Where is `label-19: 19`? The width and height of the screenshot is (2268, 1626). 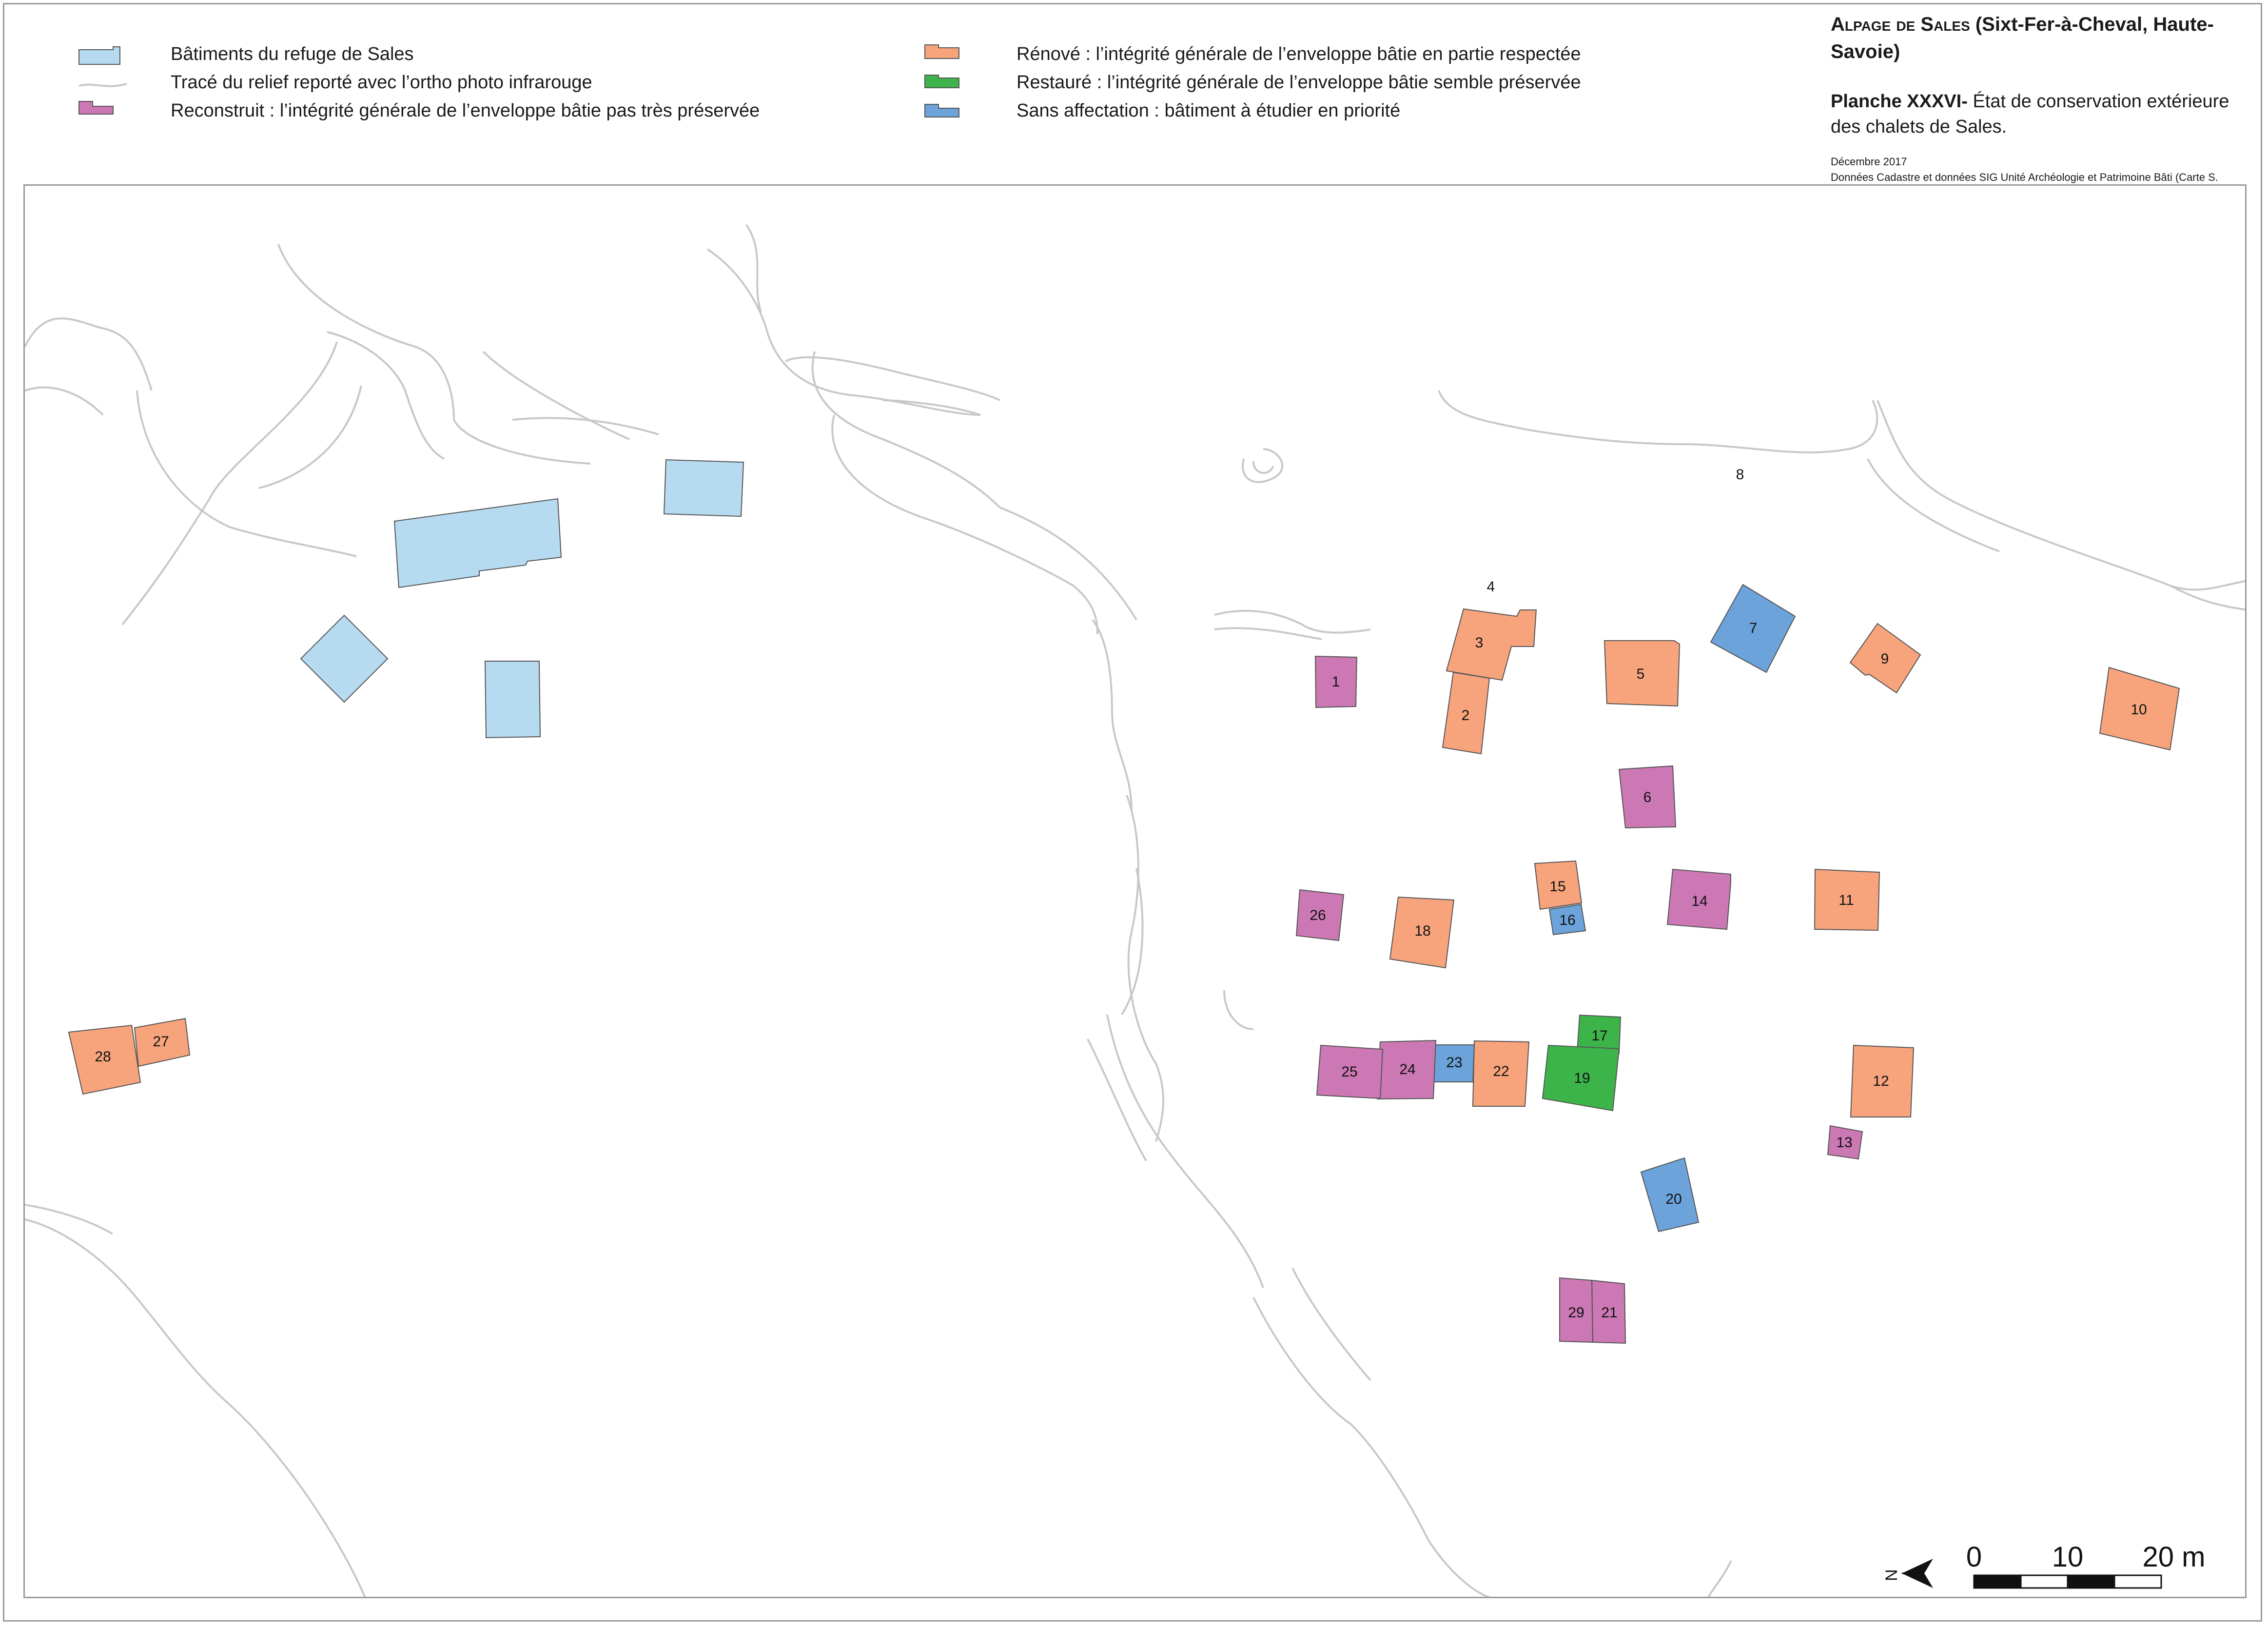
label-19: 19 is located at coordinates (1582, 1078).